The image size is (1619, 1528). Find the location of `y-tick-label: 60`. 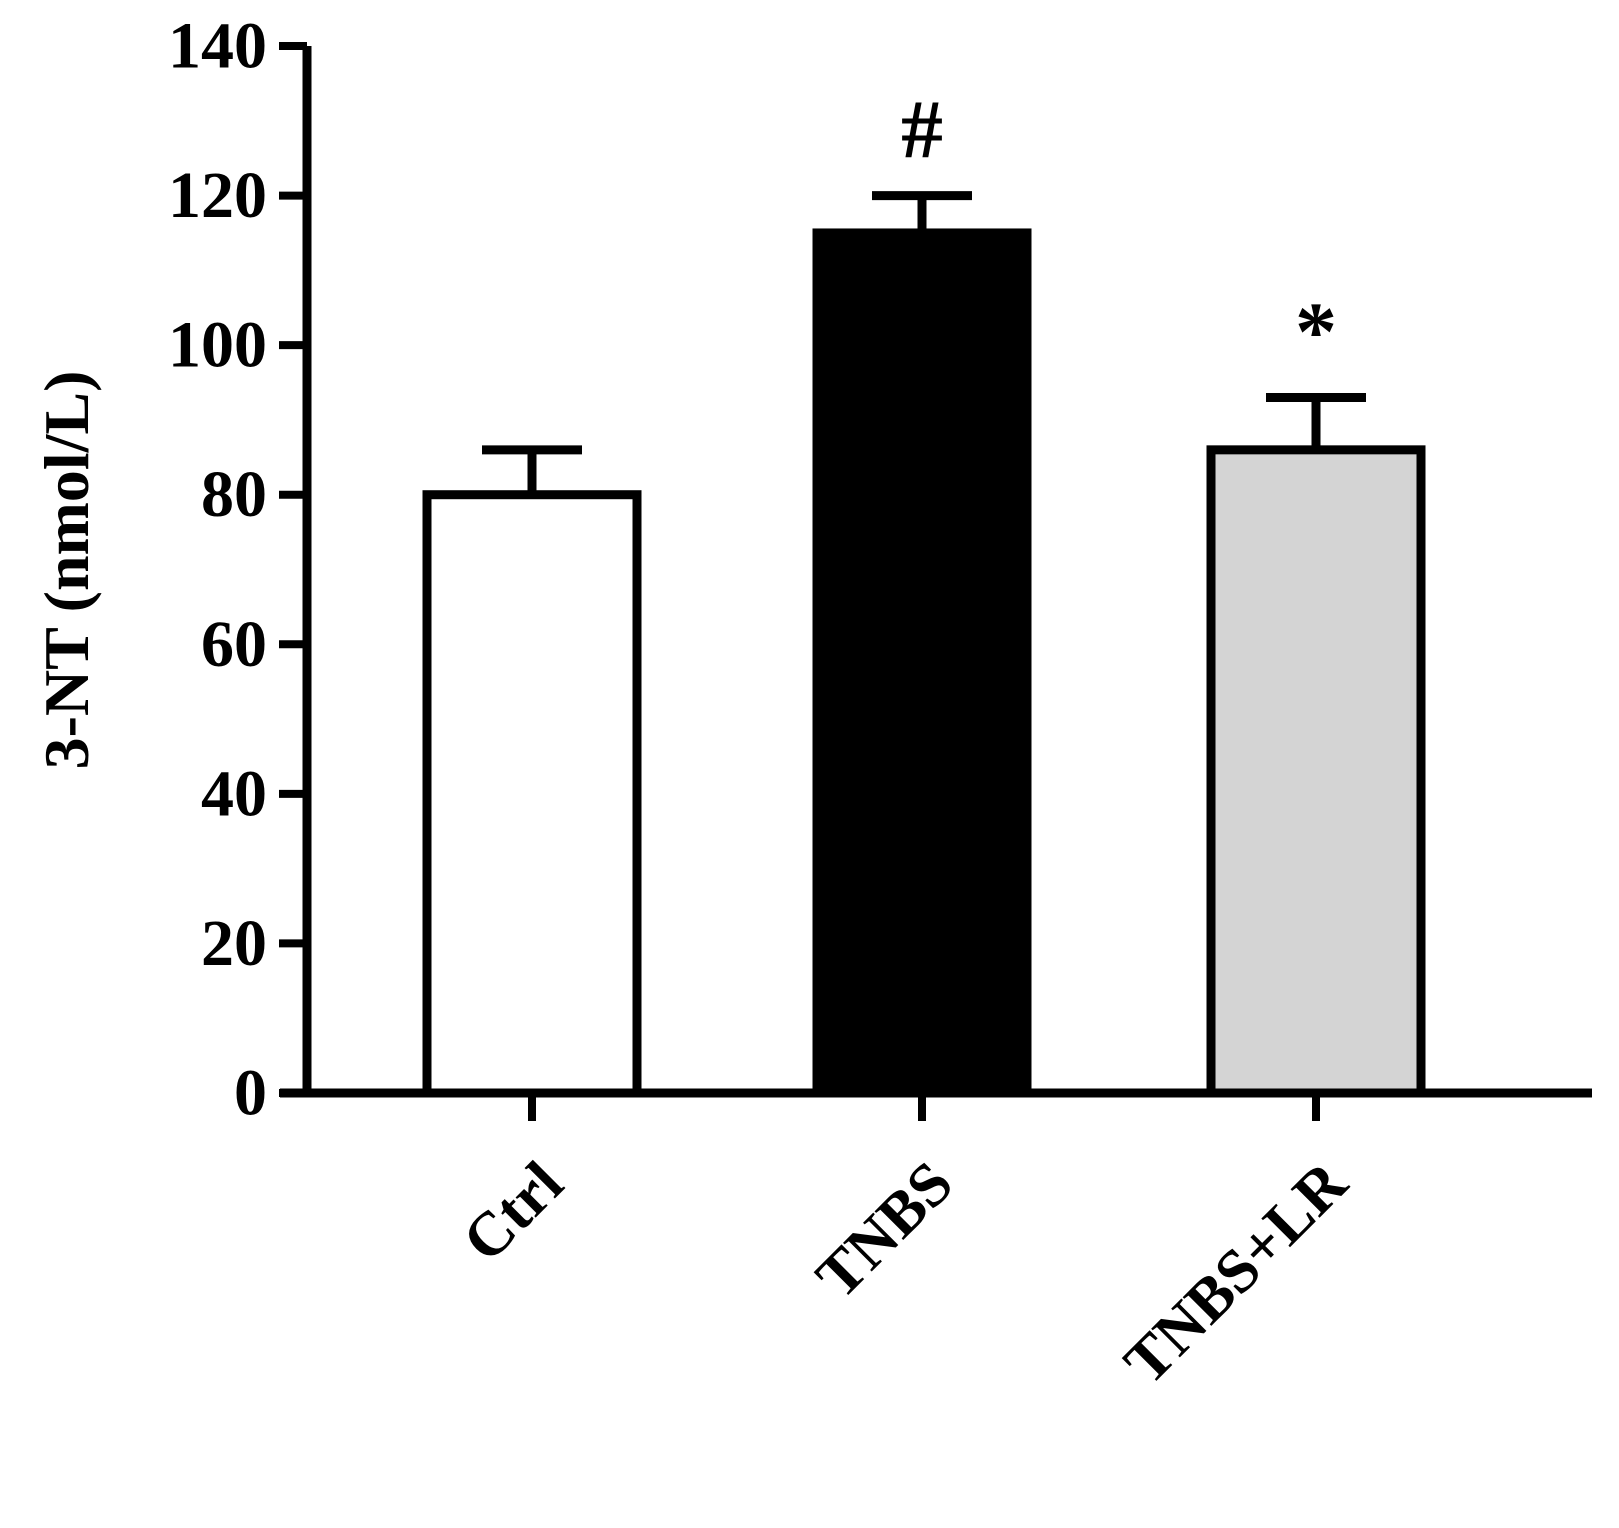

y-tick-label: 60 is located at coordinates (234, 644).